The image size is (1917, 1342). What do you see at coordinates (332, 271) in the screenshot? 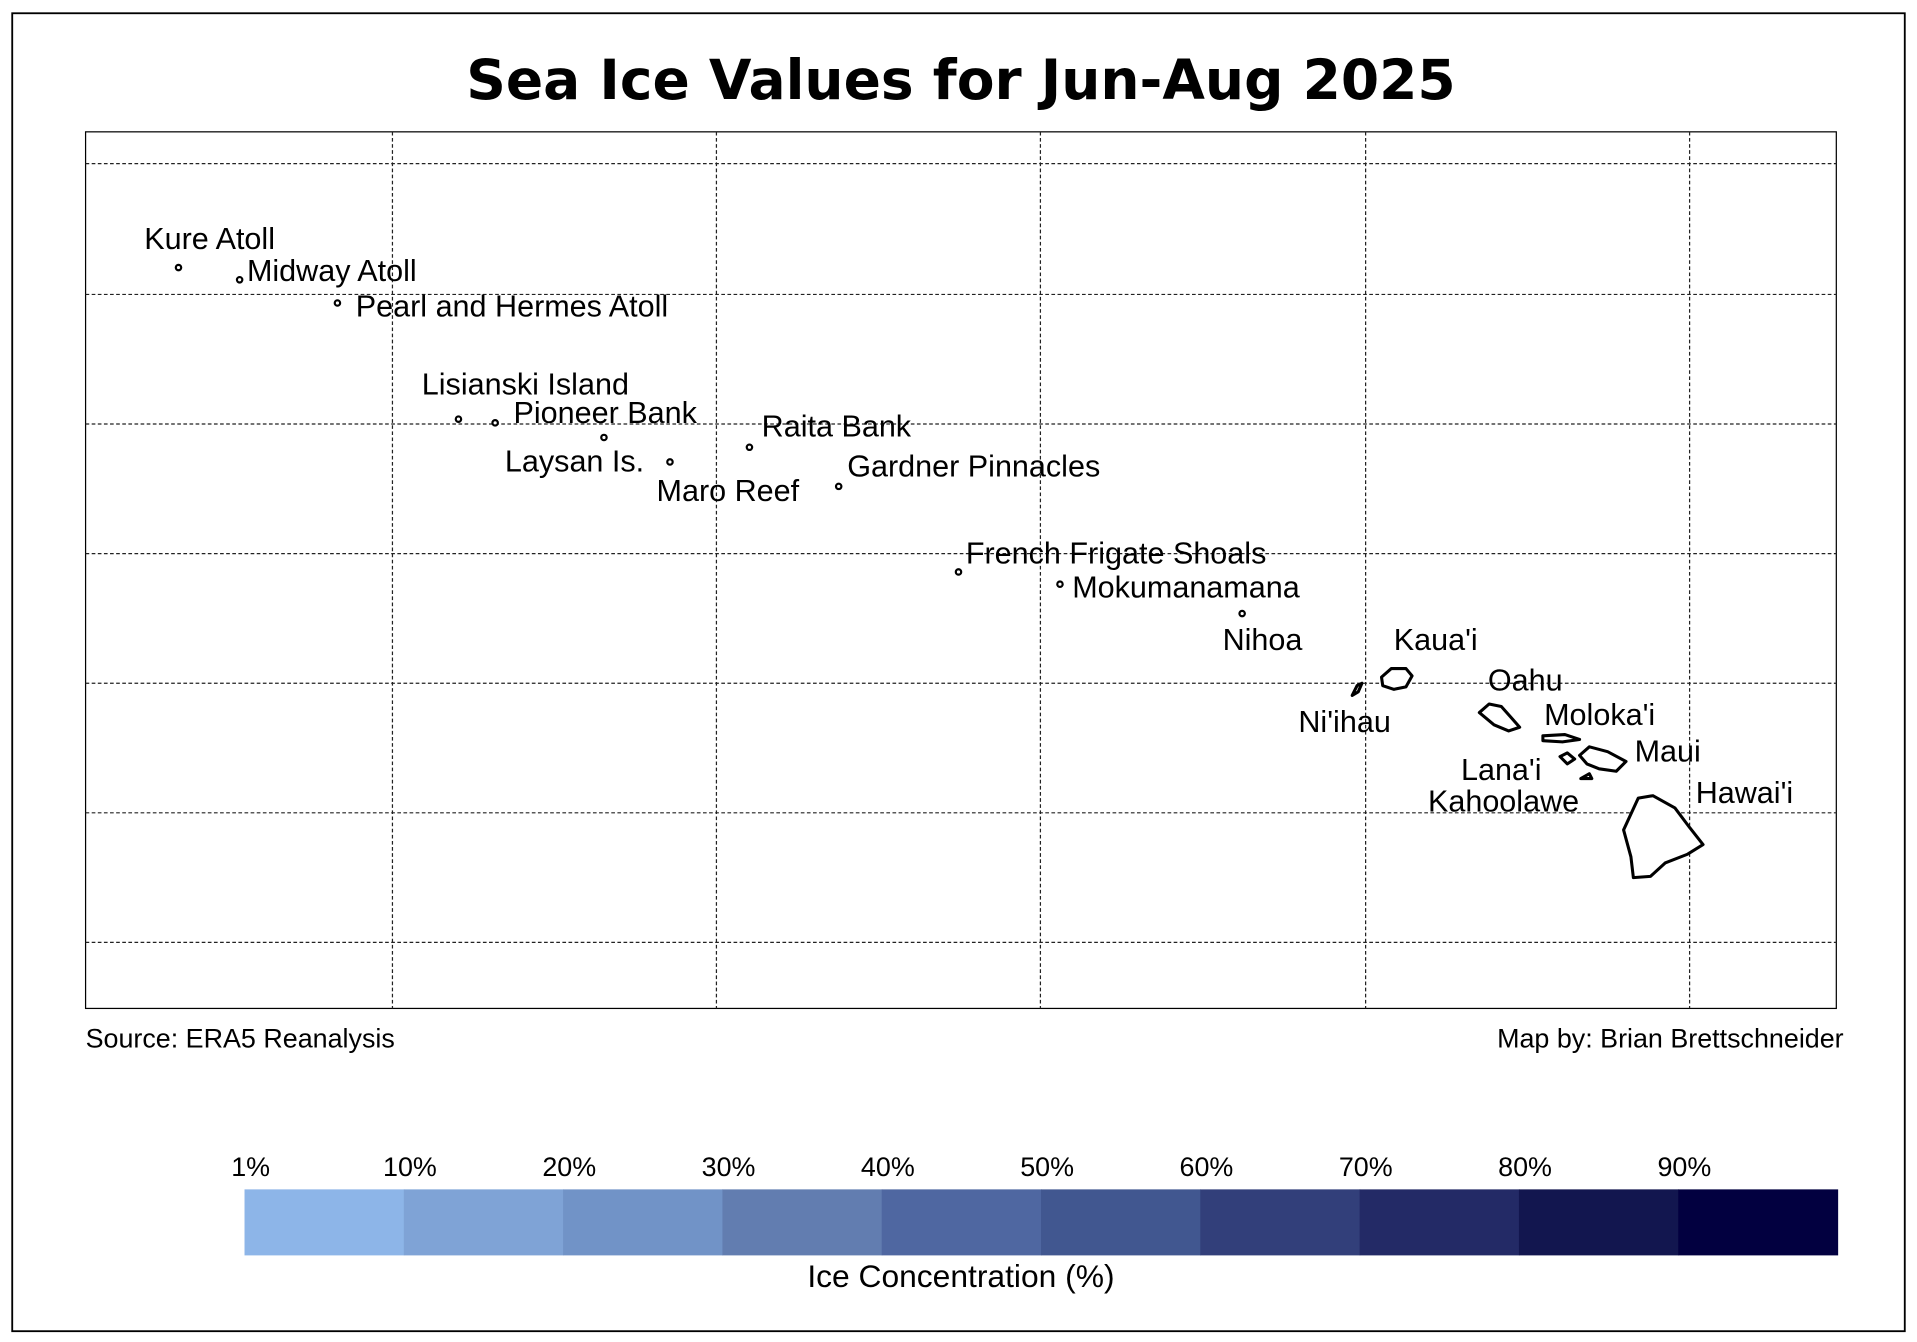
I see `place-label: Midway Atoll` at bounding box center [332, 271].